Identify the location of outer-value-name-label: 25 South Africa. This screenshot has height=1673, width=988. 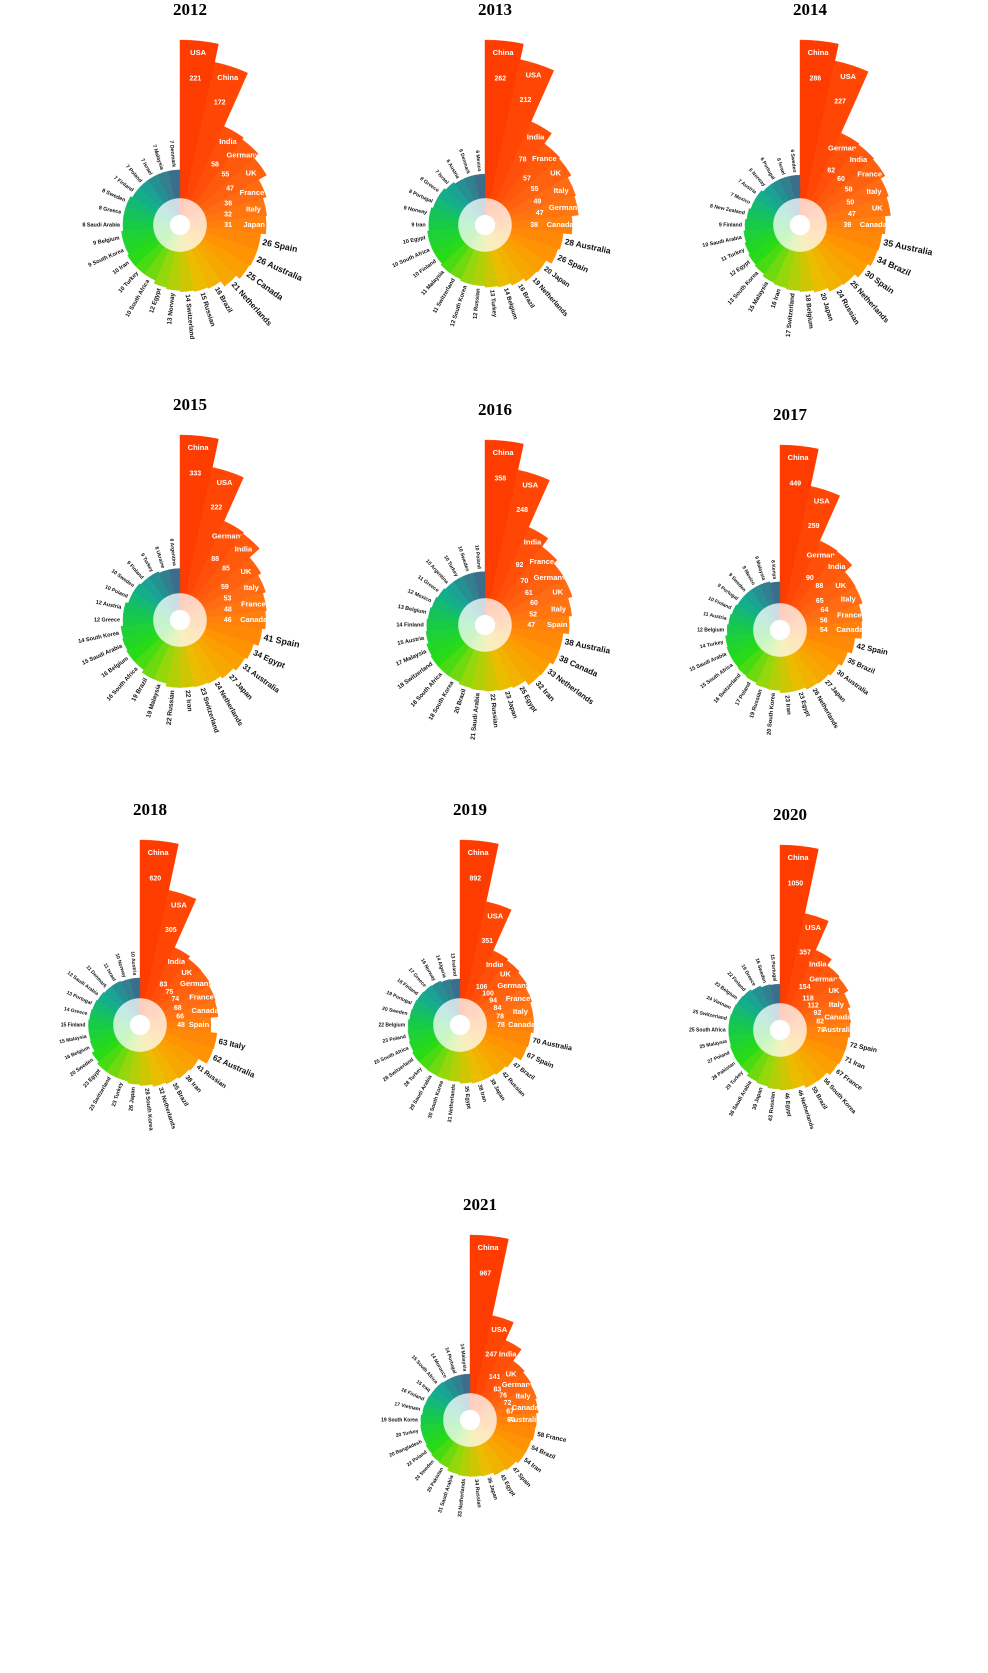
(707, 1030).